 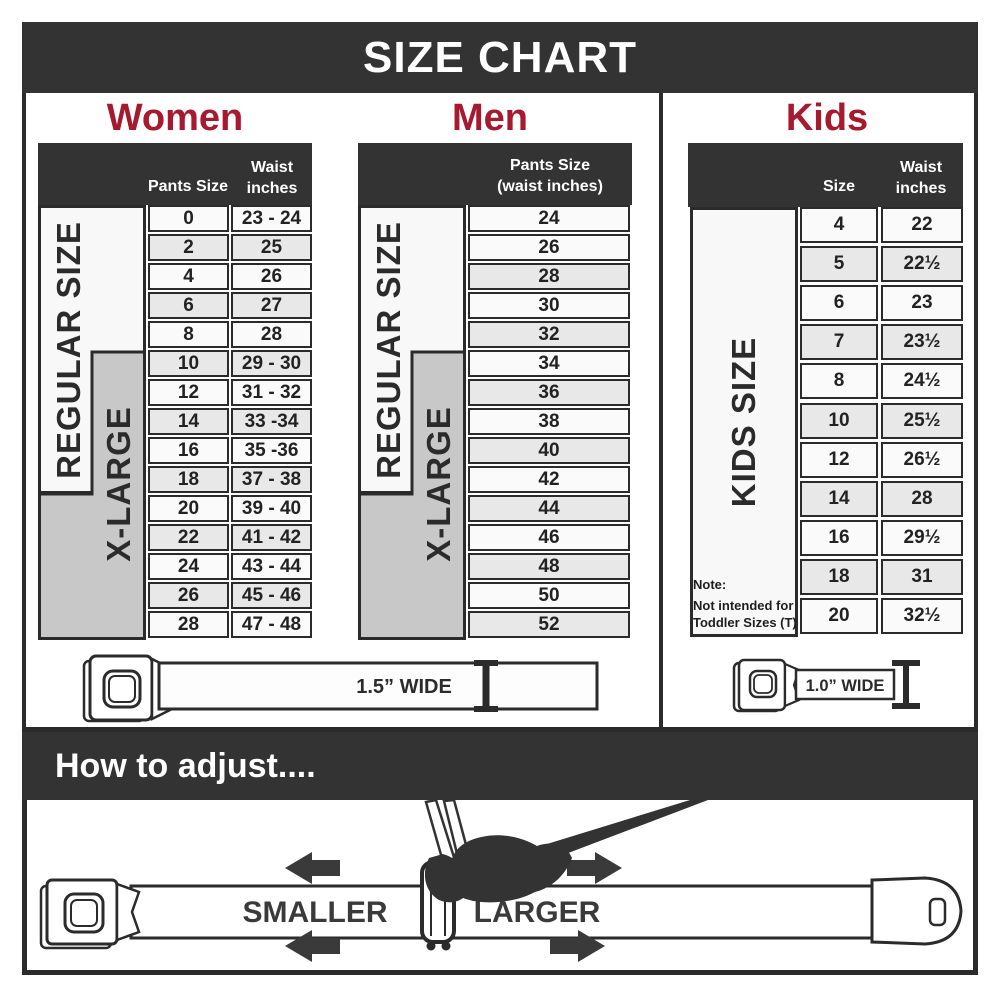 What do you see at coordinates (594, 868) in the screenshot?
I see `arrow-right-top-icon` at bounding box center [594, 868].